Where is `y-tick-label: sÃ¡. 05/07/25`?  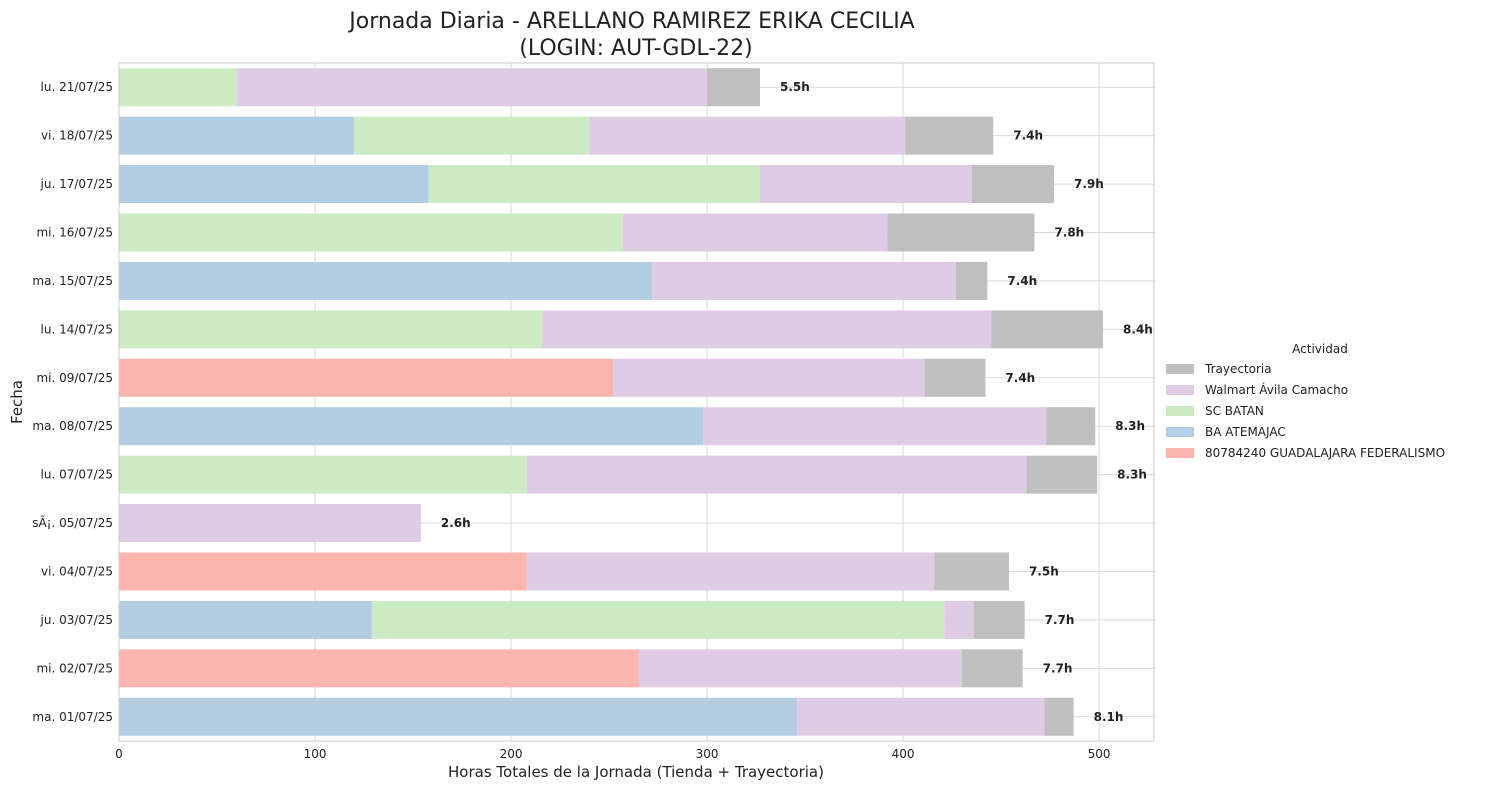 y-tick-label: sÃ¡. 05/07/25 is located at coordinates (72, 522).